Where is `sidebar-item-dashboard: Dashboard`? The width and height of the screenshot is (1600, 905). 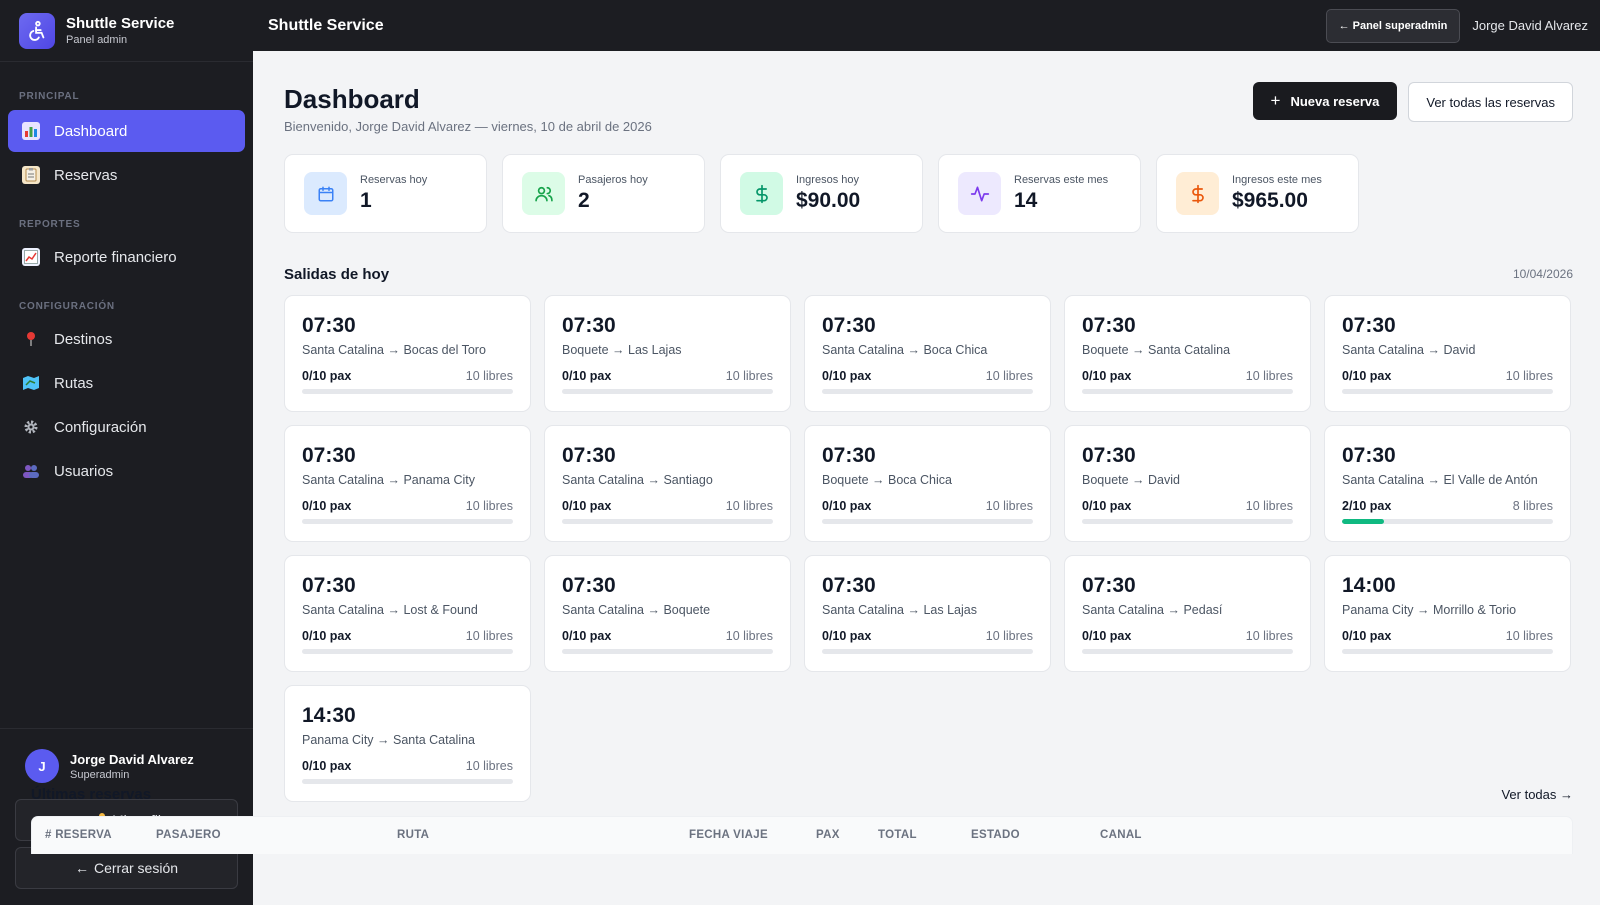 sidebar-item-dashboard: Dashboard is located at coordinates (126, 131).